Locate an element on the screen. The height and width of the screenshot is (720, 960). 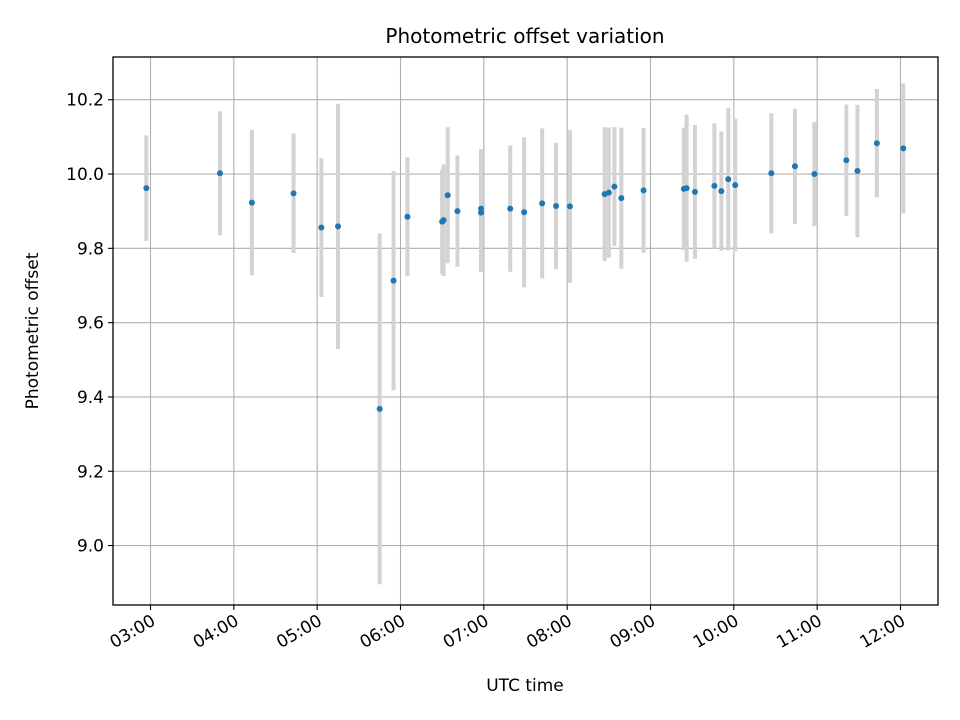
y-tick-label: 9.0 is located at coordinates (90, 547).